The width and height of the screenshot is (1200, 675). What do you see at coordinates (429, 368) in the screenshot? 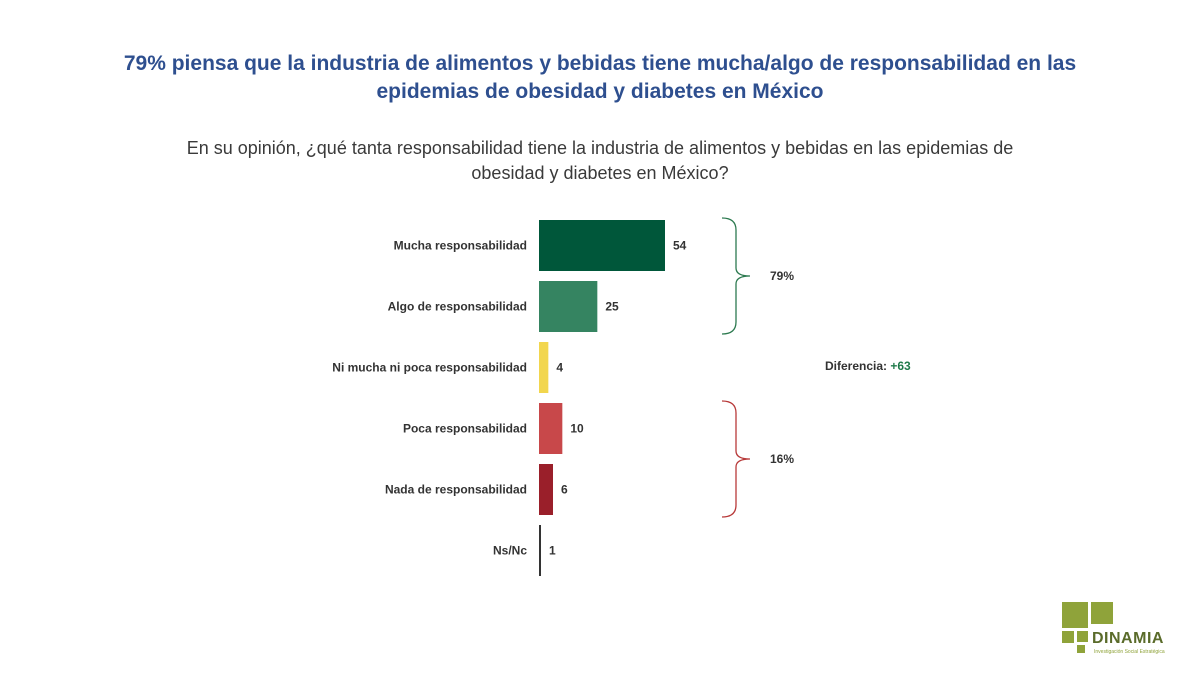
I see `category-label: Ni mucha ni poca responsabilidad` at bounding box center [429, 368].